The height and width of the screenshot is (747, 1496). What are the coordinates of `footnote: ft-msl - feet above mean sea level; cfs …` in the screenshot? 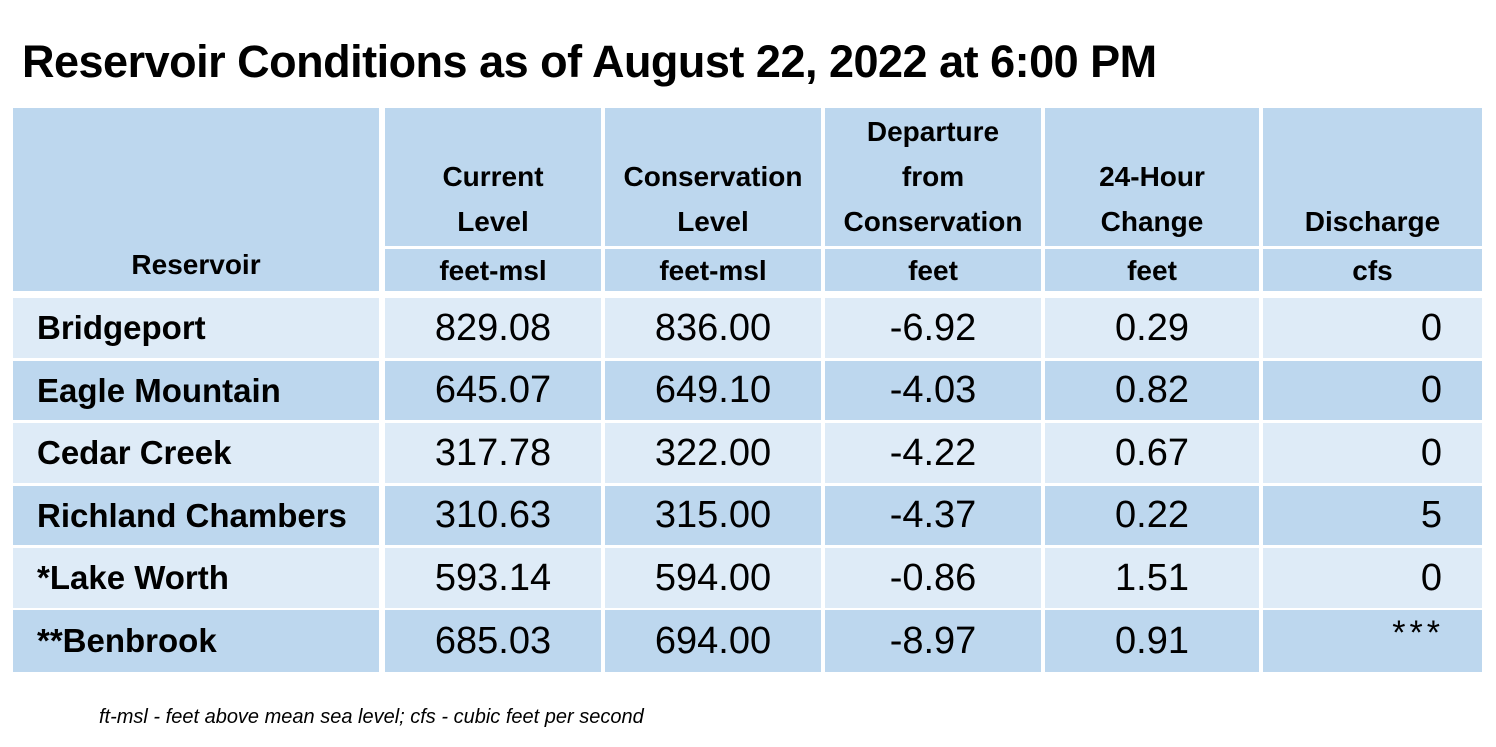 It's located at (371, 717).